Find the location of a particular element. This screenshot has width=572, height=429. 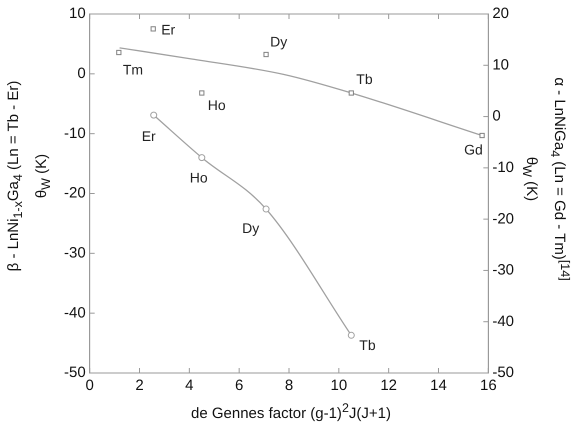

x-axis-title: de Gennes factor (g-1)$^{2}$J(J+1) is located at coordinates (291, 412).